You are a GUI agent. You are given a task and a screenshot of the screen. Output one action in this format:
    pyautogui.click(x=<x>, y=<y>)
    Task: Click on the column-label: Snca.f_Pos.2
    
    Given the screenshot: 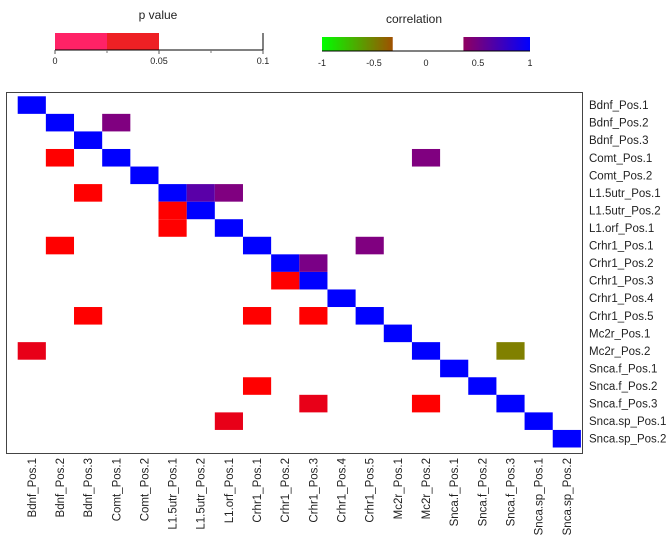 What is the action you would take?
    pyautogui.click(x=483, y=492)
    